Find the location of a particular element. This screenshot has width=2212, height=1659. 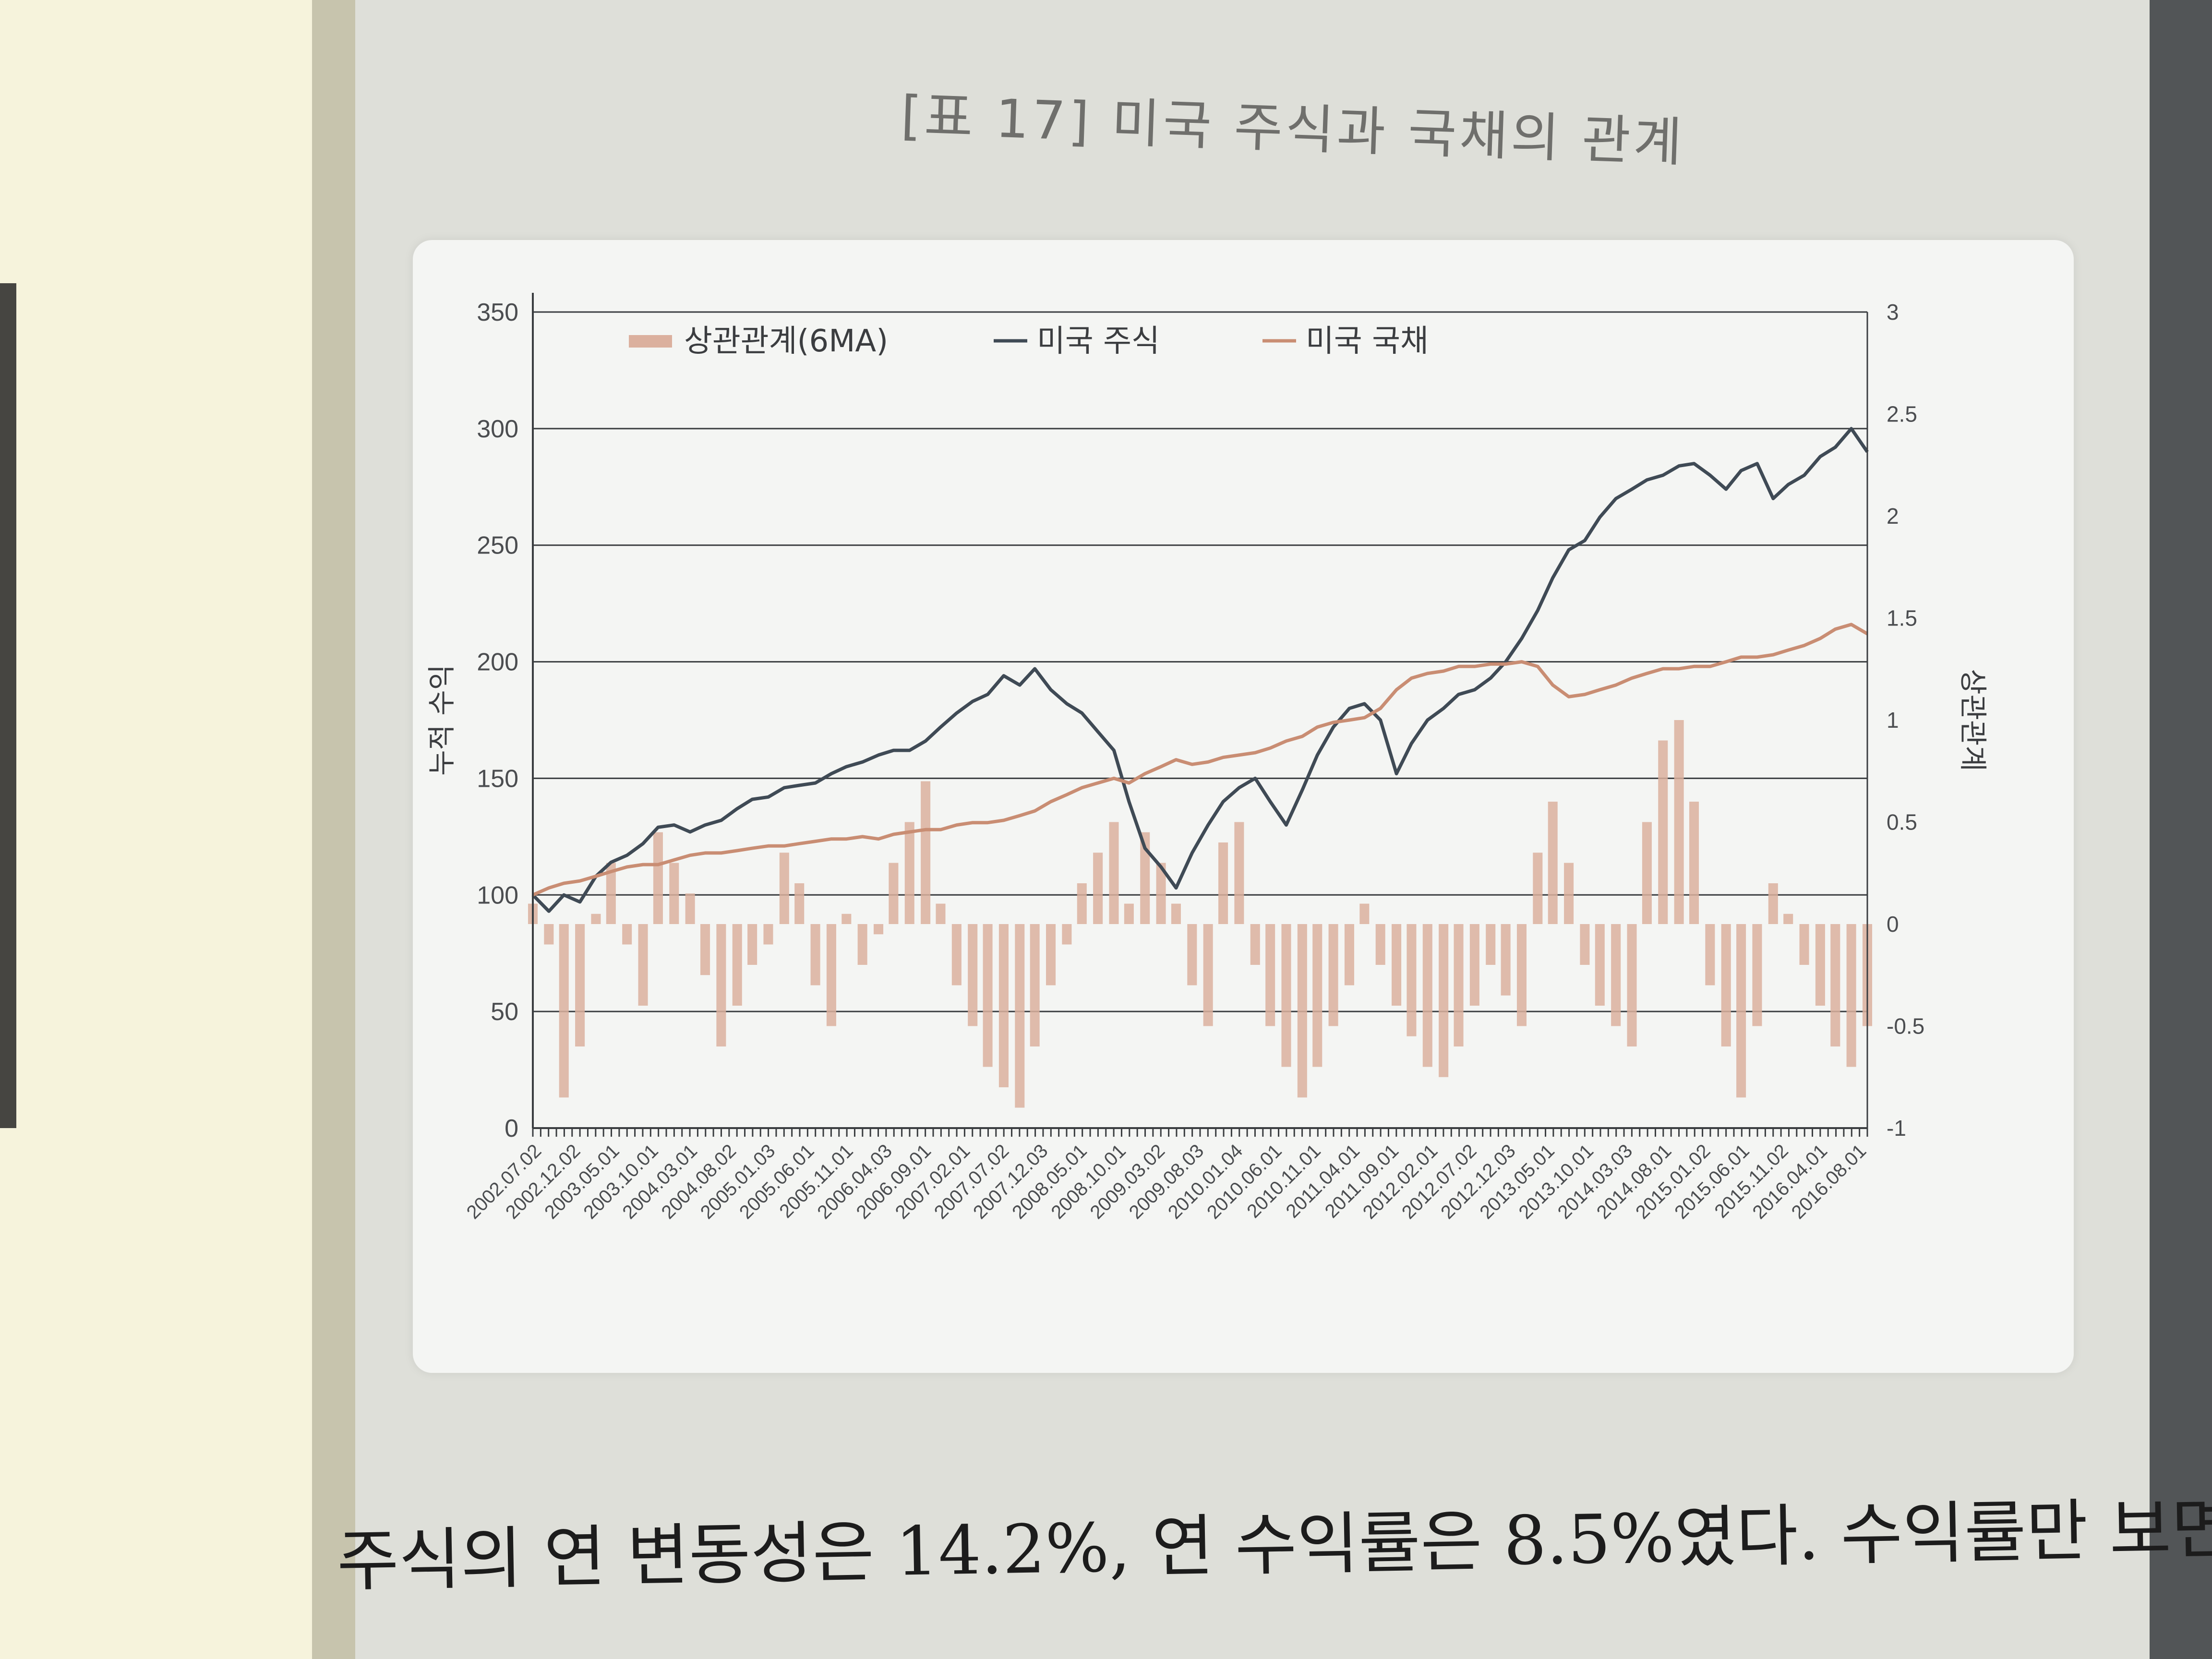

y-right-tick-label: 2.5 is located at coordinates (1902, 414).